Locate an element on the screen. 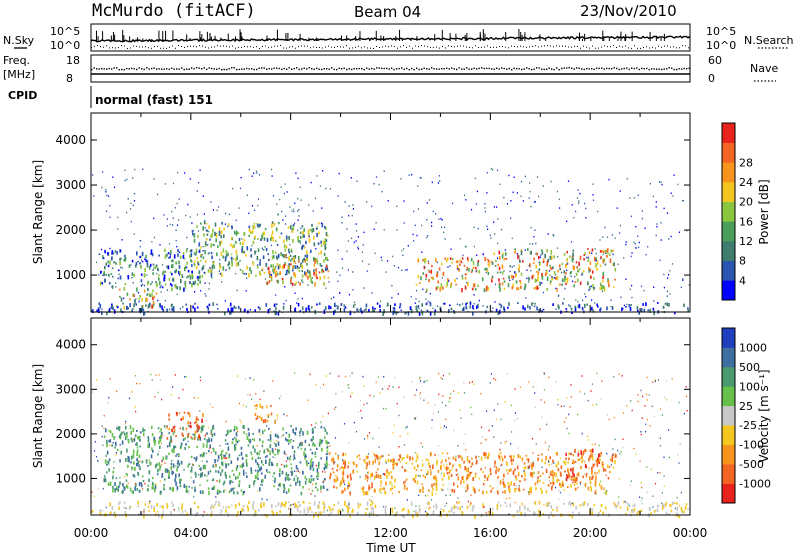  power-colorbar-segment is located at coordinates (728, 251).